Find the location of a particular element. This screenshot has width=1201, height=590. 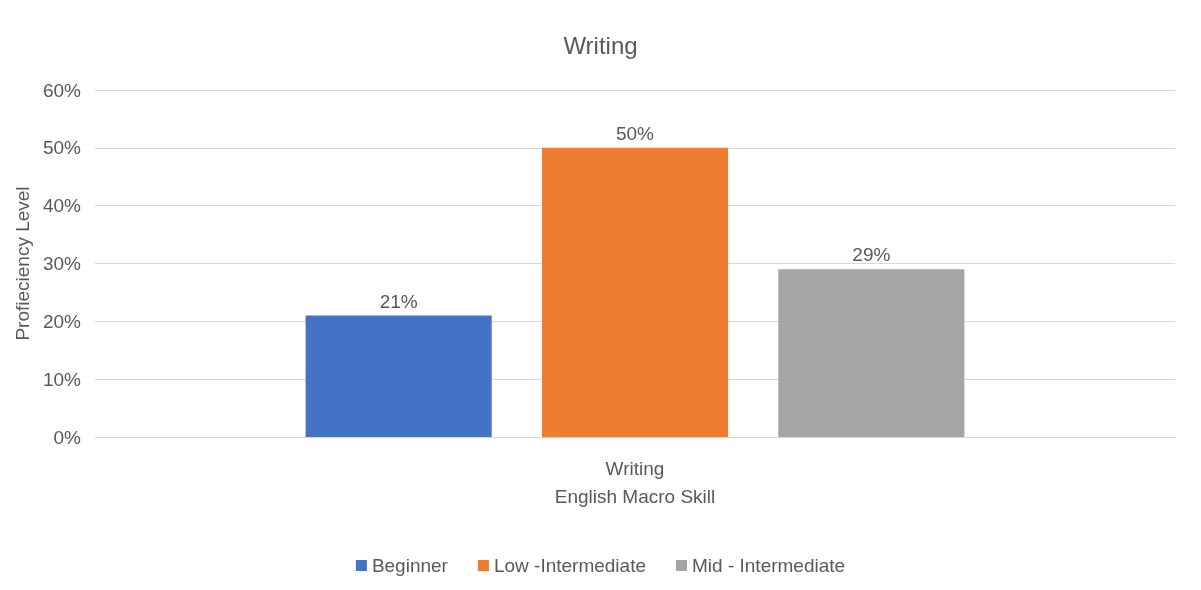

data-label: 21% is located at coordinates (398, 301).